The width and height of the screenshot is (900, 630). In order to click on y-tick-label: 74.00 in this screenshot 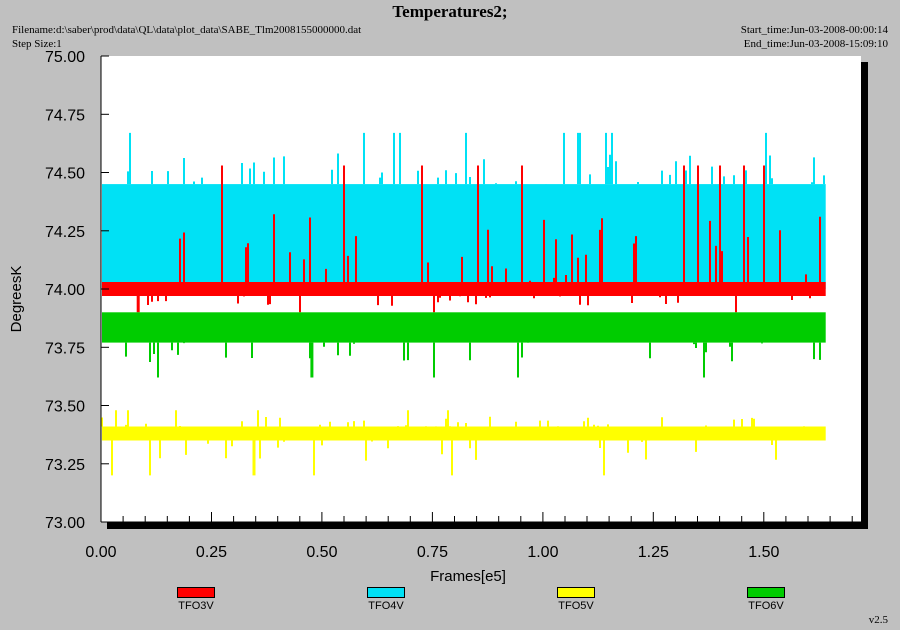, I will do `click(65, 290)`.